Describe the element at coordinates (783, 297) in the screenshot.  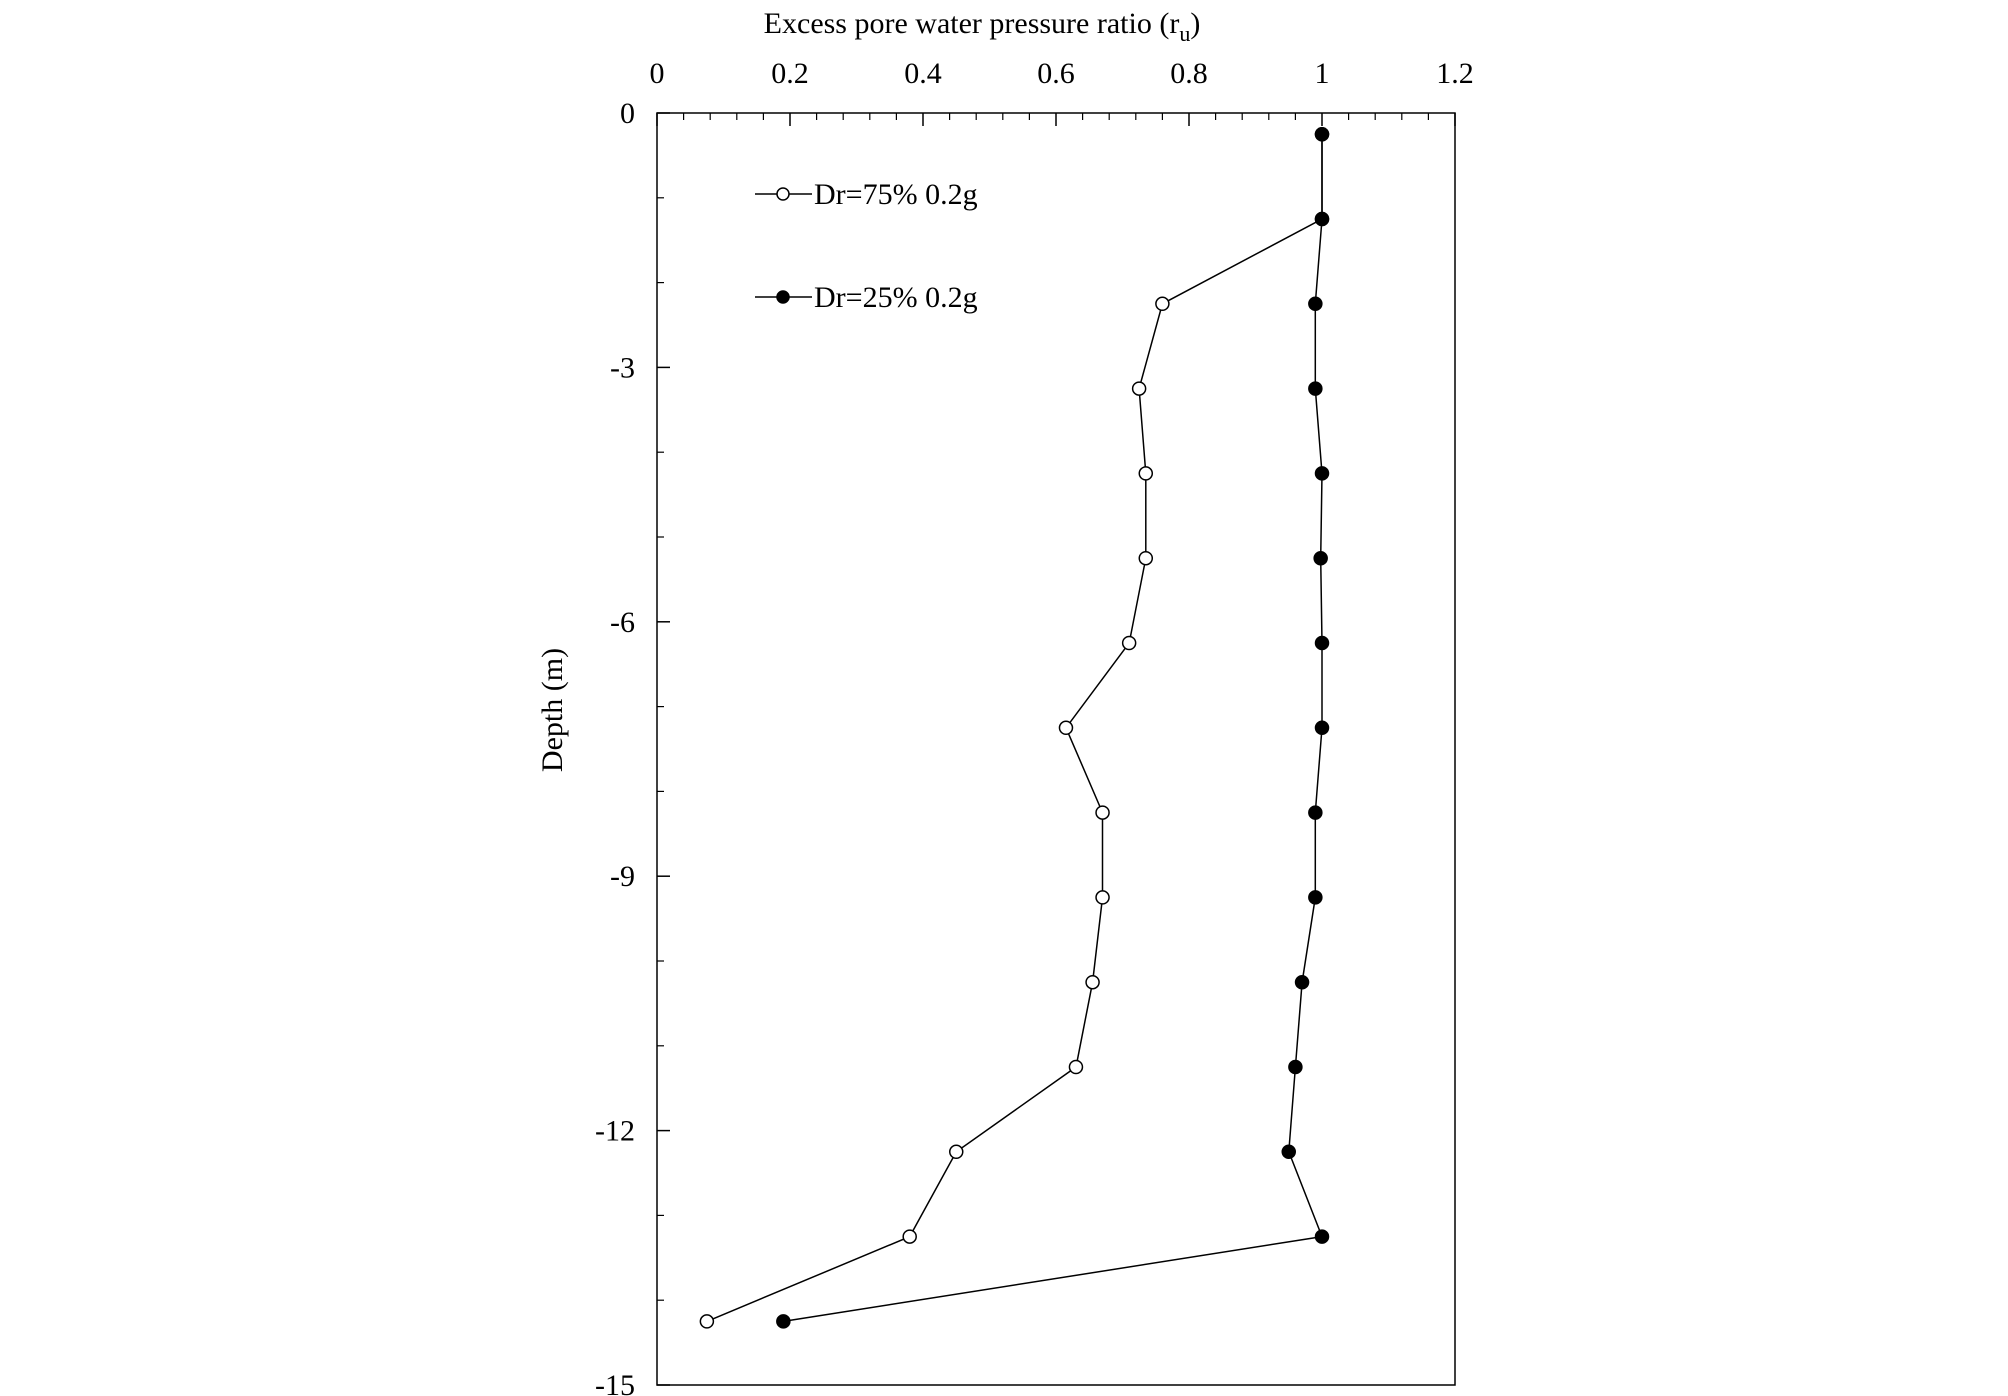
I see `legend-marker-filled-circle-icon` at that location.